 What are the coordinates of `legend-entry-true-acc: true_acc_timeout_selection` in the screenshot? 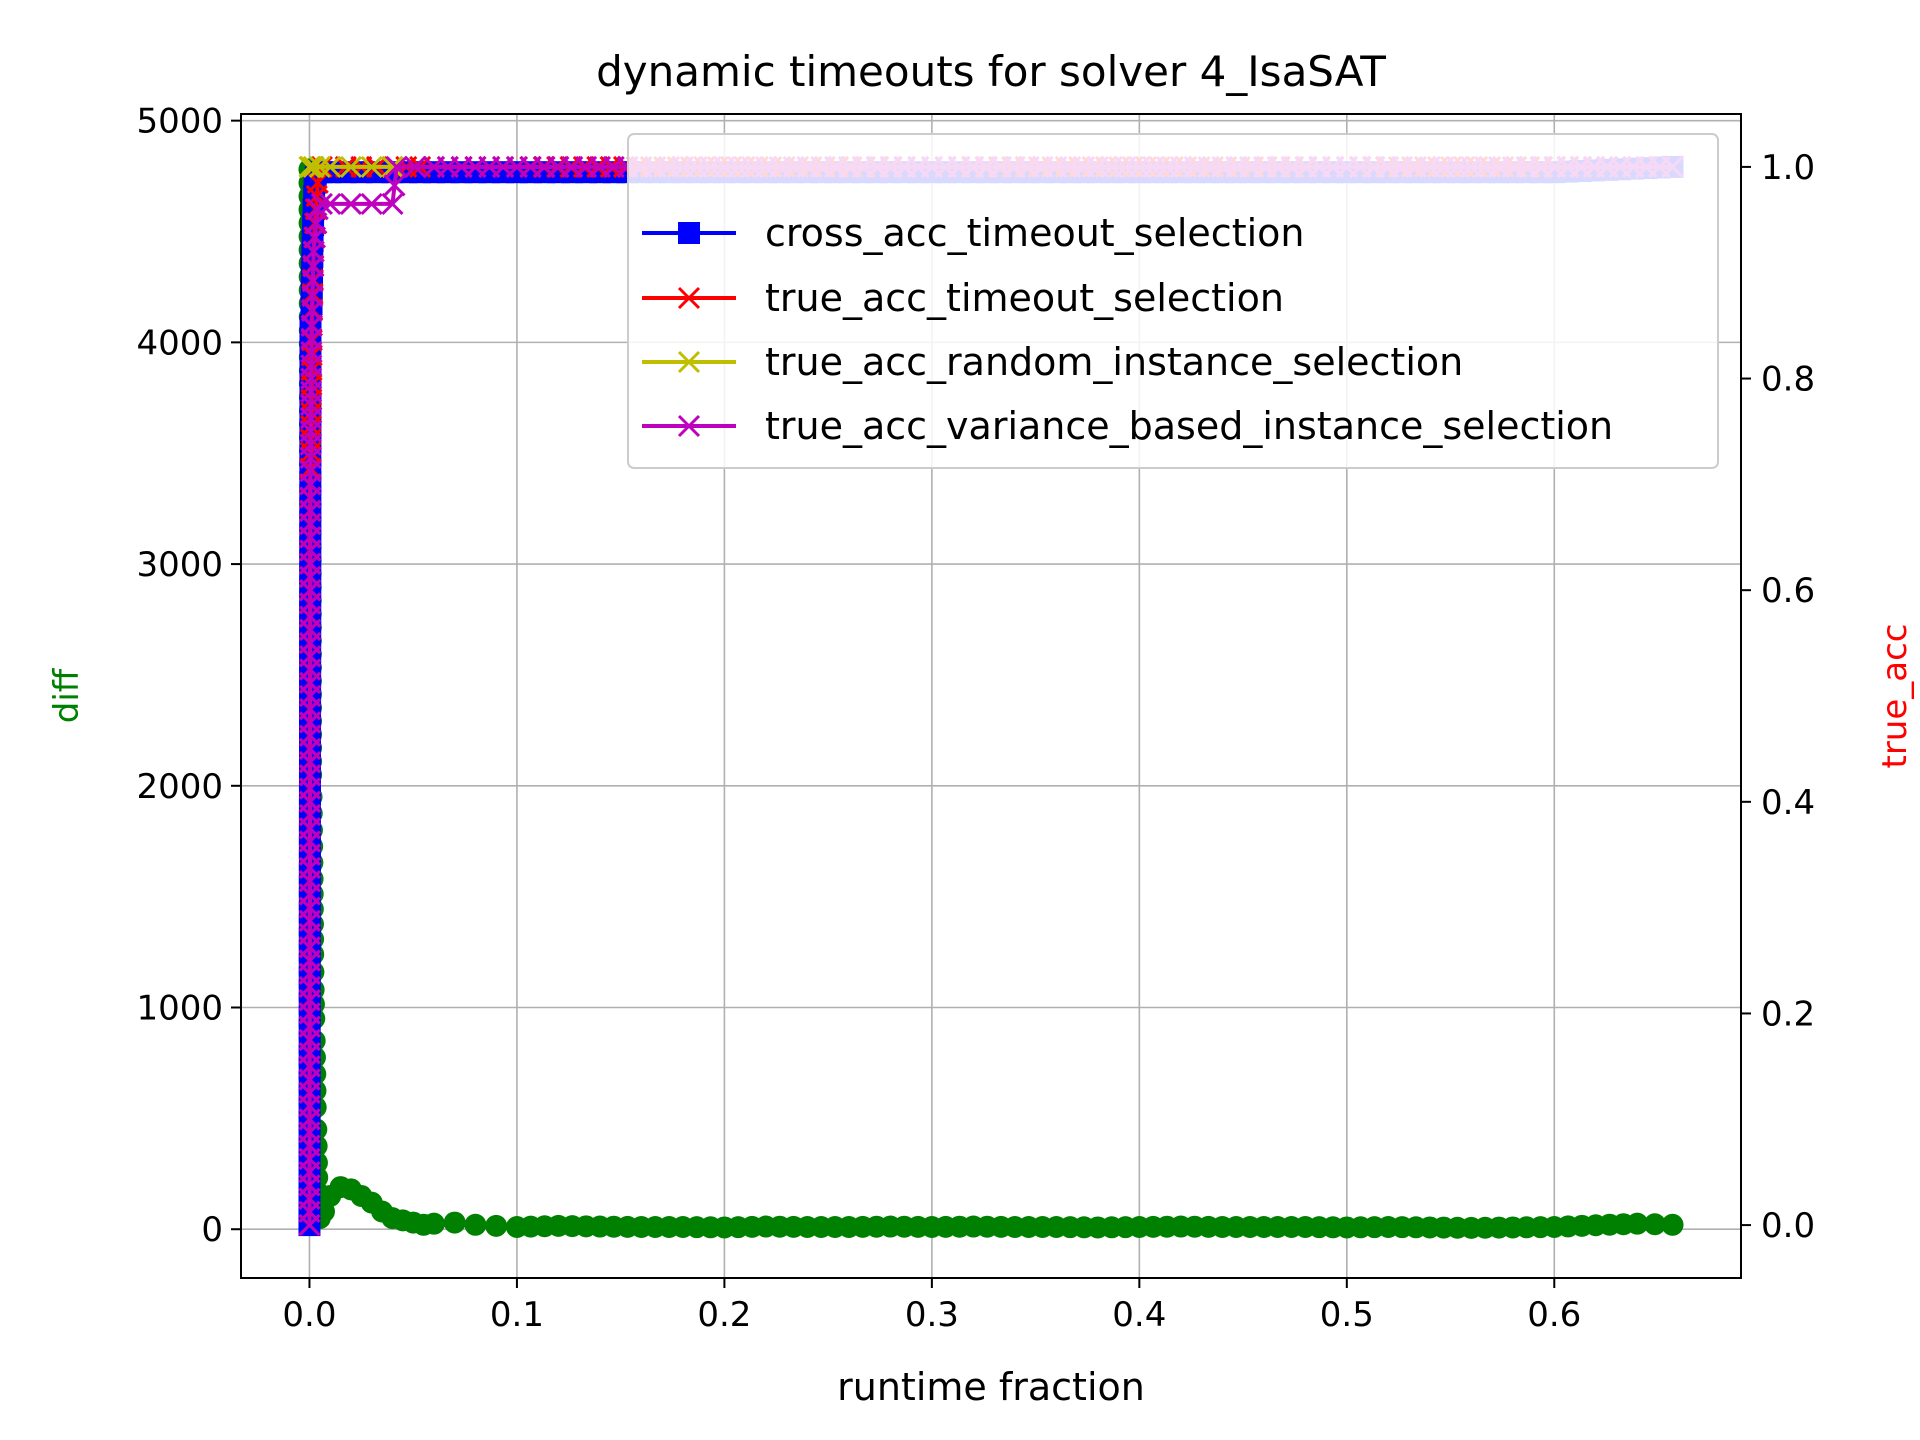 It's located at (963, 298).